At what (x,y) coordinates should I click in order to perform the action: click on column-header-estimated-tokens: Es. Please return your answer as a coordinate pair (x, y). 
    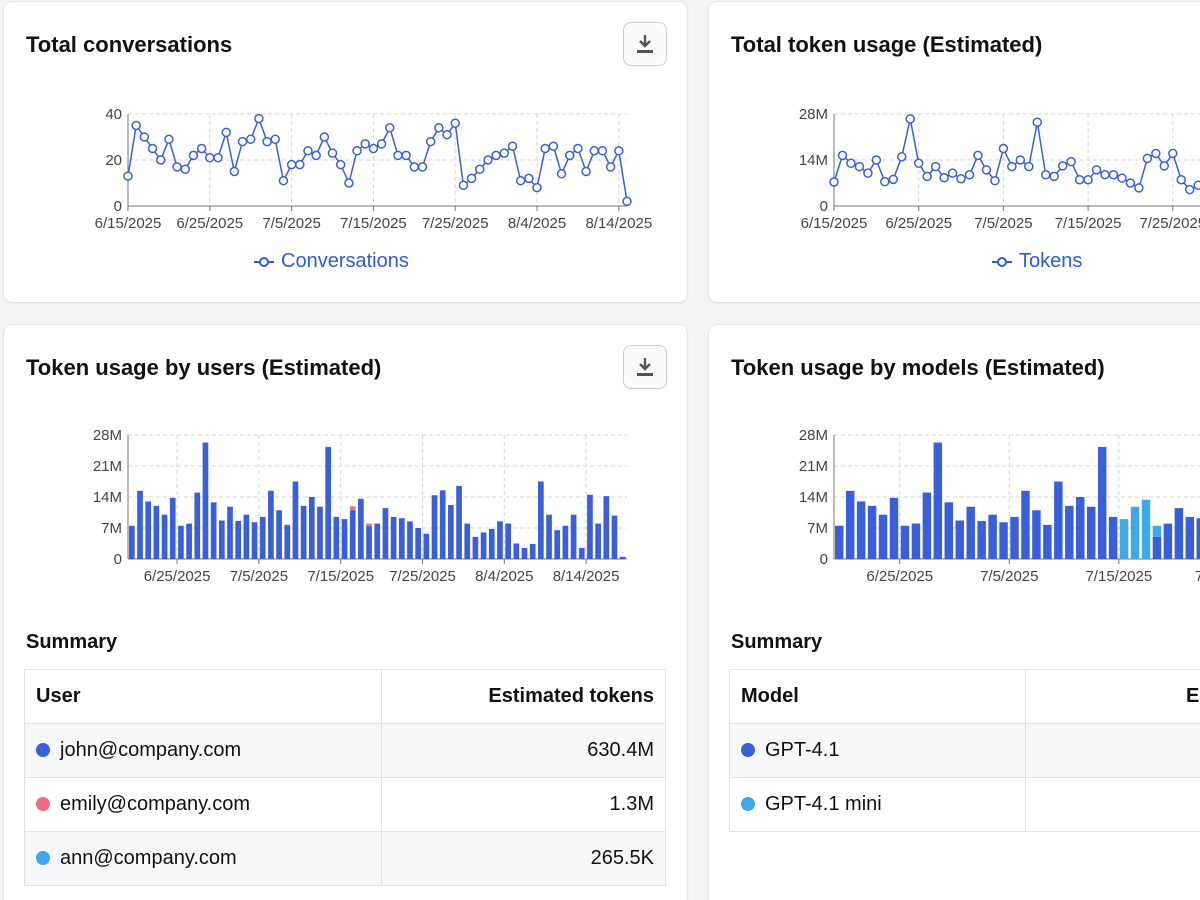
    Looking at the image, I should click on (1112, 696).